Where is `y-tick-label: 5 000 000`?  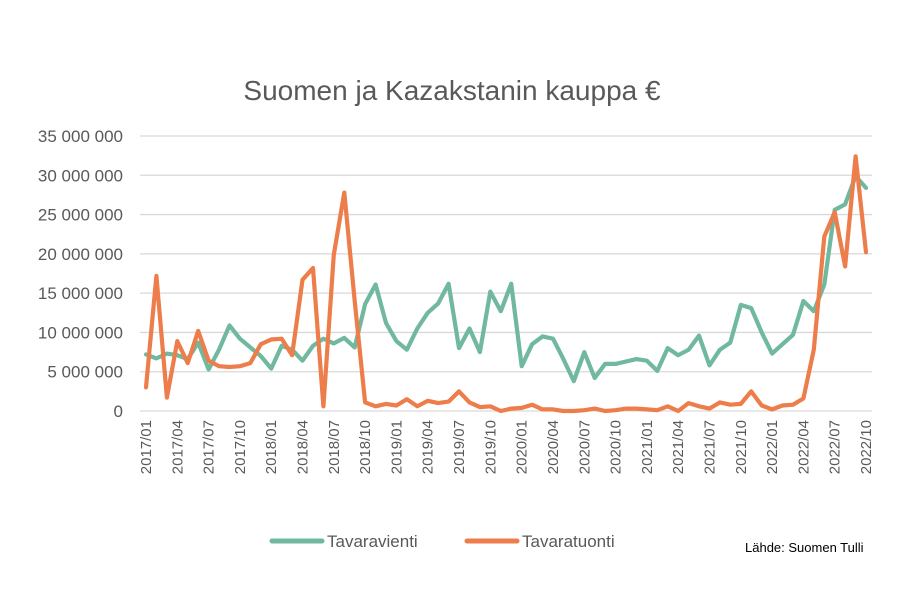 y-tick-label: 5 000 000 is located at coordinates (85, 372).